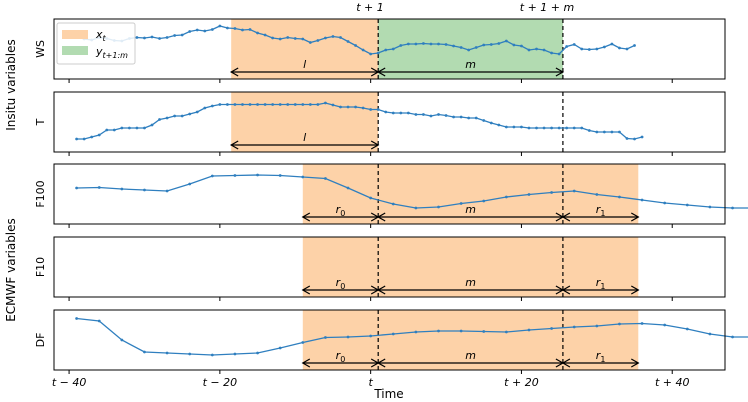 This screenshot has height=402, width=748. What do you see at coordinates (341, 283) in the screenshot?
I see `span-label-r0: r0` at bounding box center [341, 283].